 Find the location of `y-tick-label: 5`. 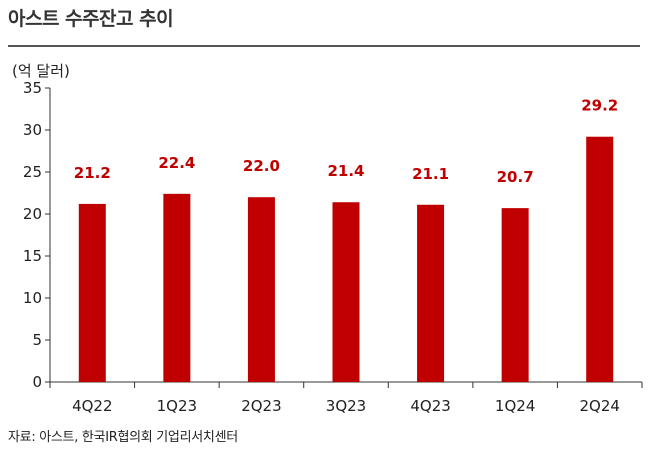

y-tick-label: 5 is located at coordinates (37, 340).